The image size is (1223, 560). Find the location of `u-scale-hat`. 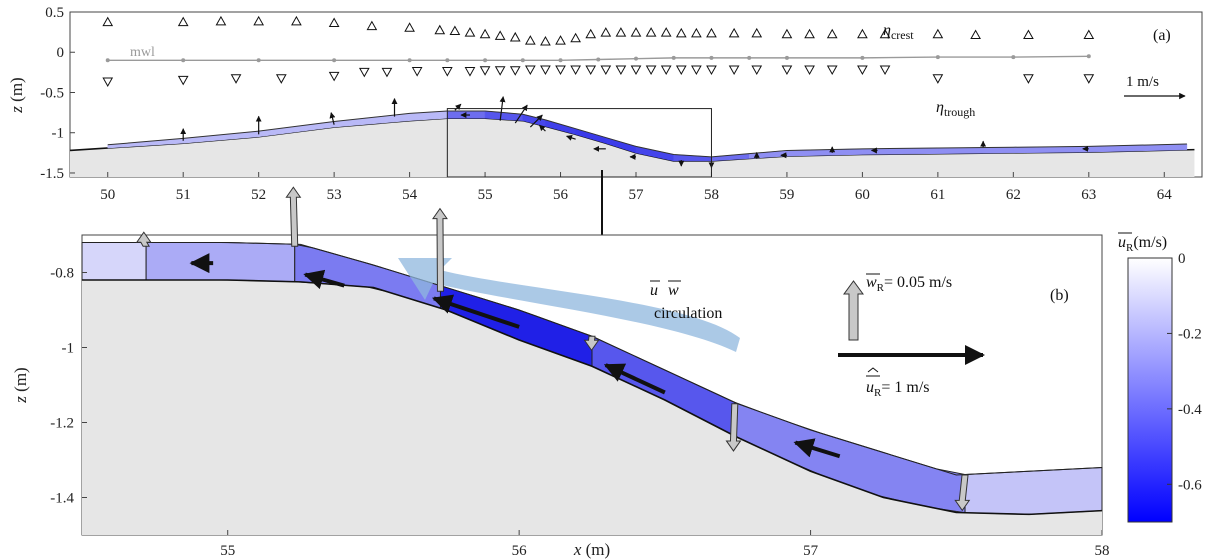

u-scale-hat is located at coordinates (873, 370).